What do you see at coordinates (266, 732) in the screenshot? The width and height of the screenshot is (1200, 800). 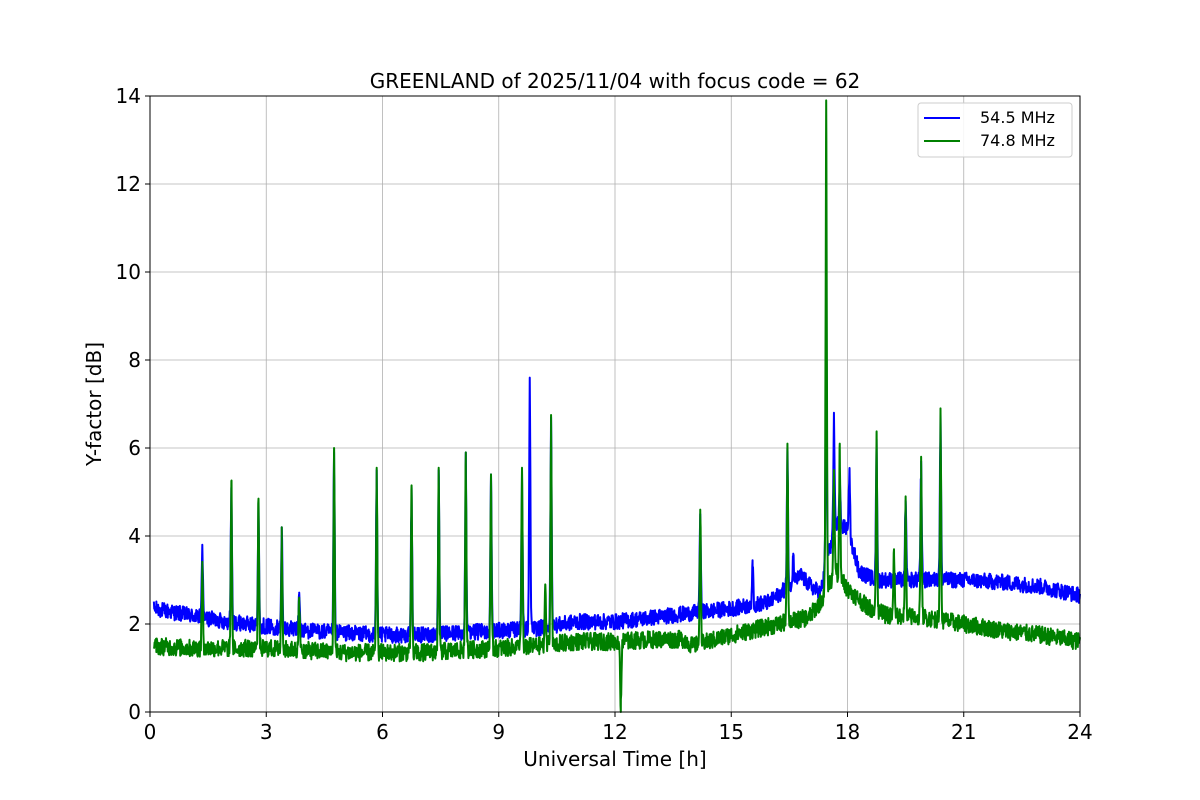 I see `x-tick-label: 3` at bounding box center [266, 732].